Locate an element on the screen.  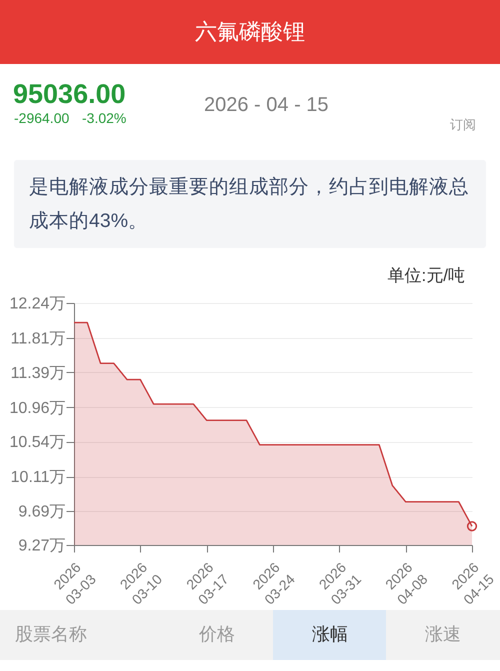
text: 单位:元/吨 is located at coordinates (426, 275).